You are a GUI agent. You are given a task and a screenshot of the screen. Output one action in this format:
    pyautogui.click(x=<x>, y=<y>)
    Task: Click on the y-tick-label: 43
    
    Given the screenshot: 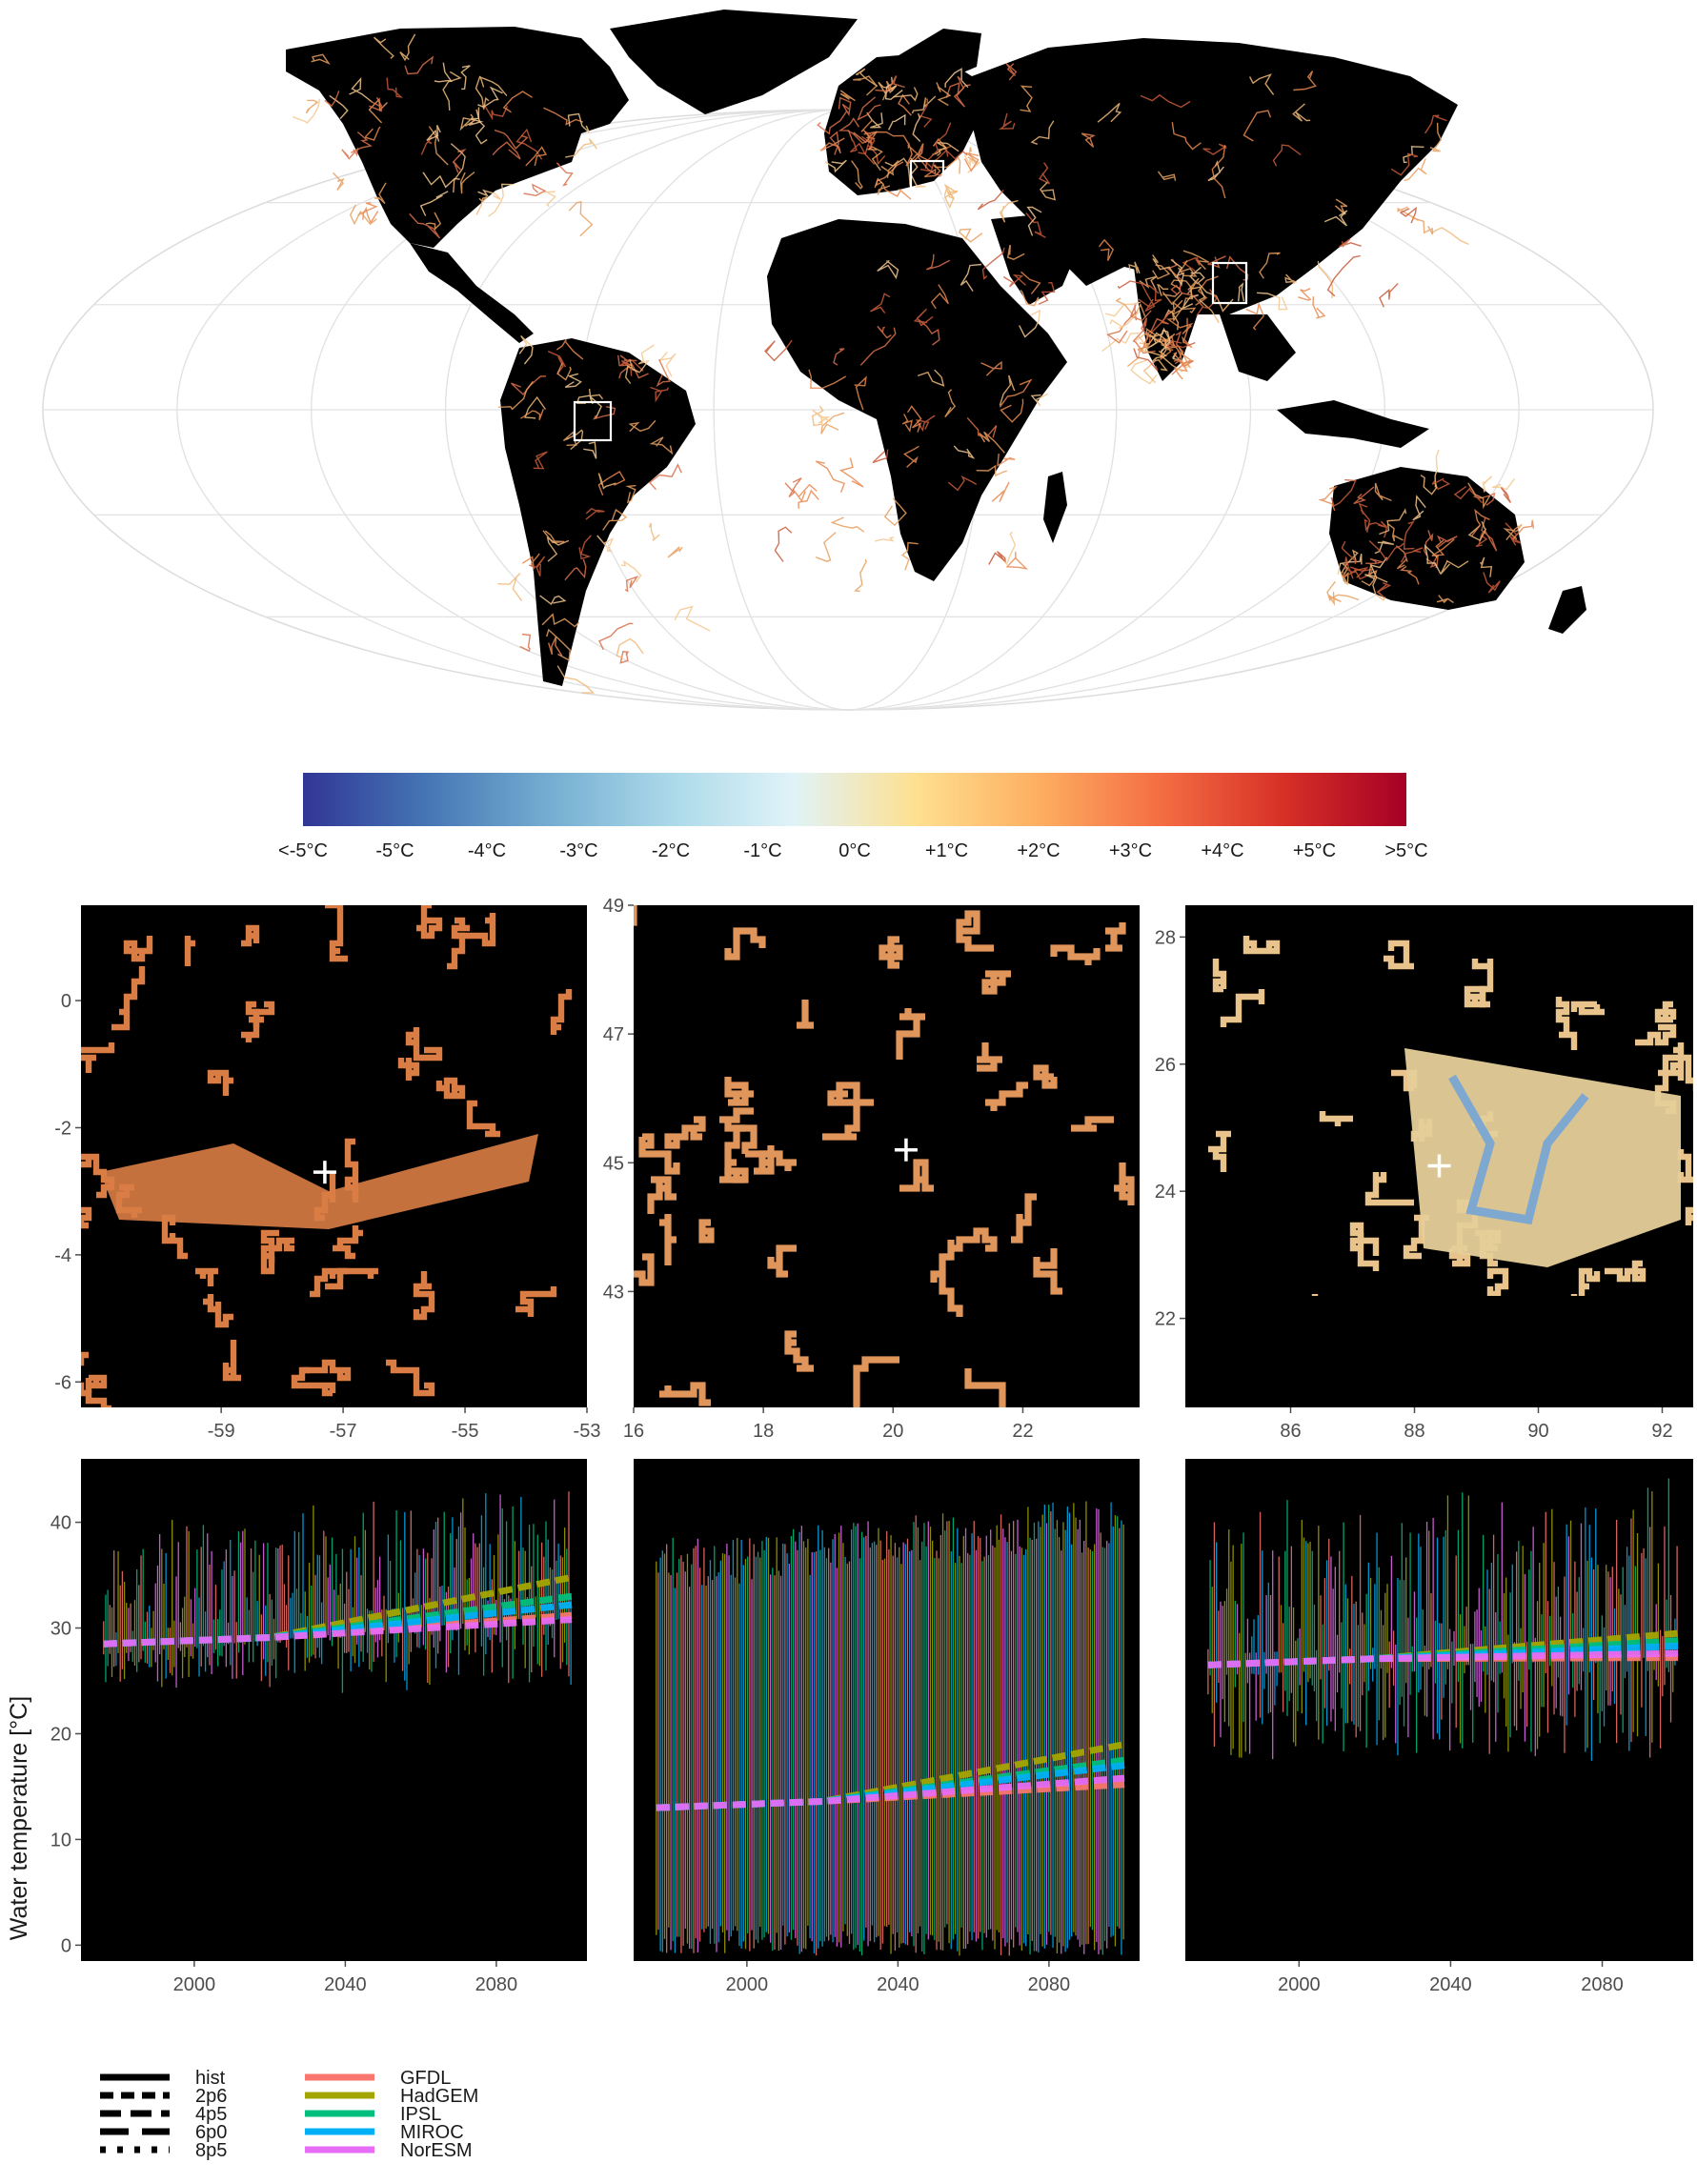 What is the action you would take?
    pyautogui.click(x=613, y=1292)
    